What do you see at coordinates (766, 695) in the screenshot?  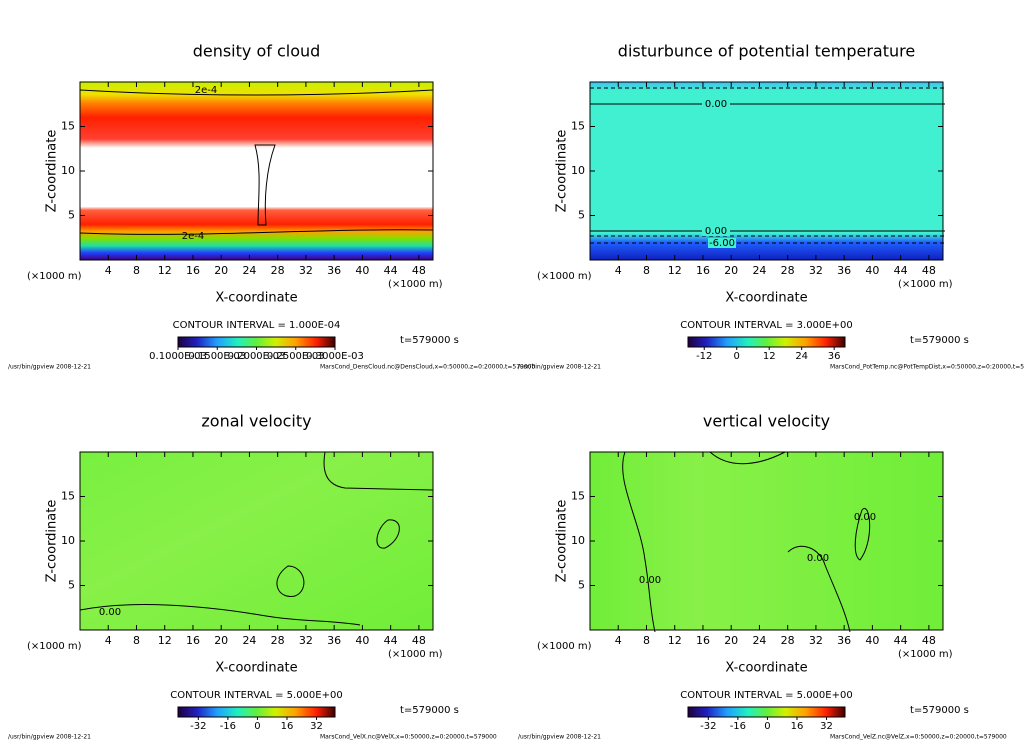 I see `contour-interval: CONTOUR INTERVAL = 5.000E+00` at bounding box center [766, 695].